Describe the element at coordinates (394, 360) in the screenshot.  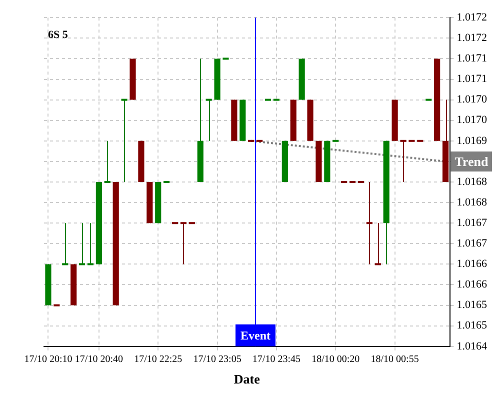
I see `x-tick-label: 18/10 00:55` at that location.